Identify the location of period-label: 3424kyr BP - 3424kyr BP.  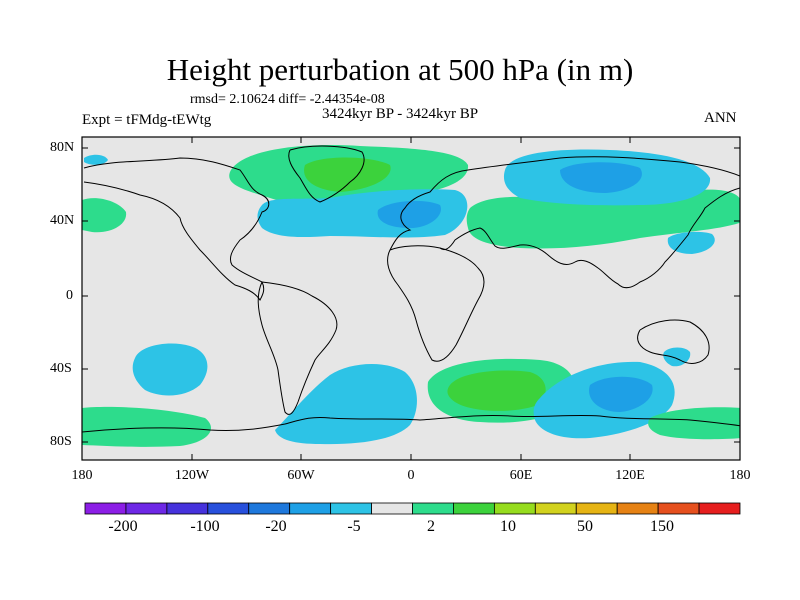
(400, 114).